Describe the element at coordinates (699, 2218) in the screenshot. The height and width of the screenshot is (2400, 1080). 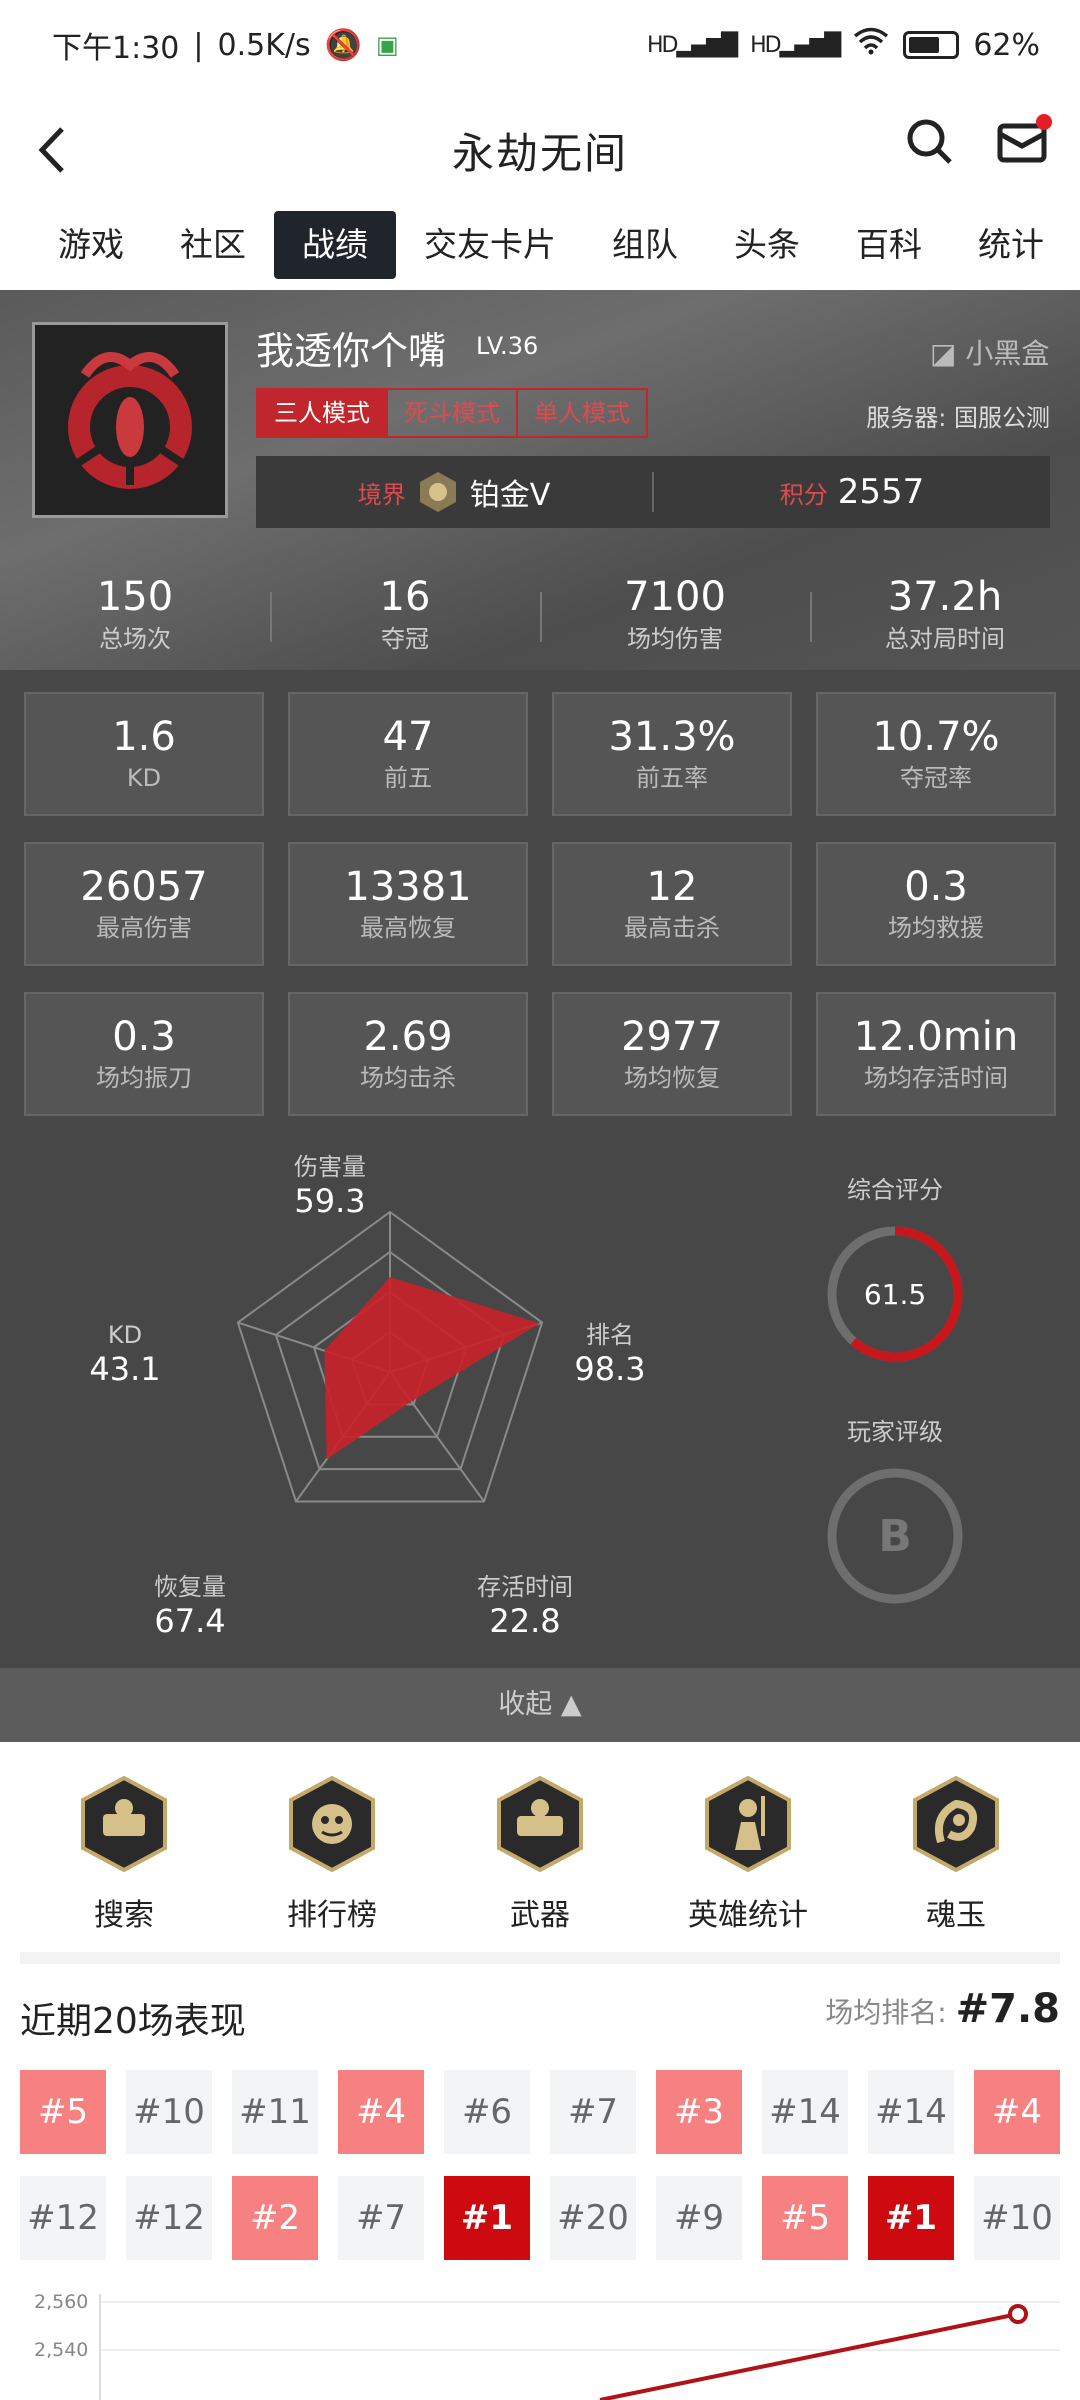
I see `rank-chip: #9` at that location.